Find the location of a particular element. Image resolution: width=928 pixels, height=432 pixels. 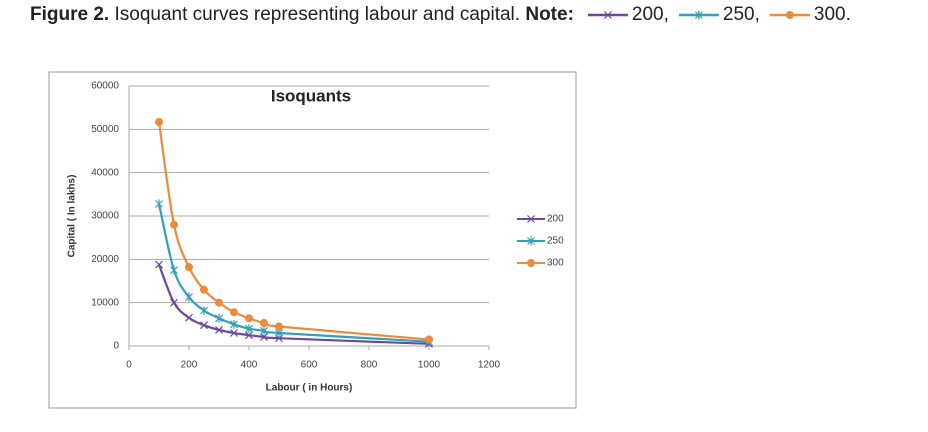

x-axis-label: Labour ( in Hours) is located at coordinates (309, 388).